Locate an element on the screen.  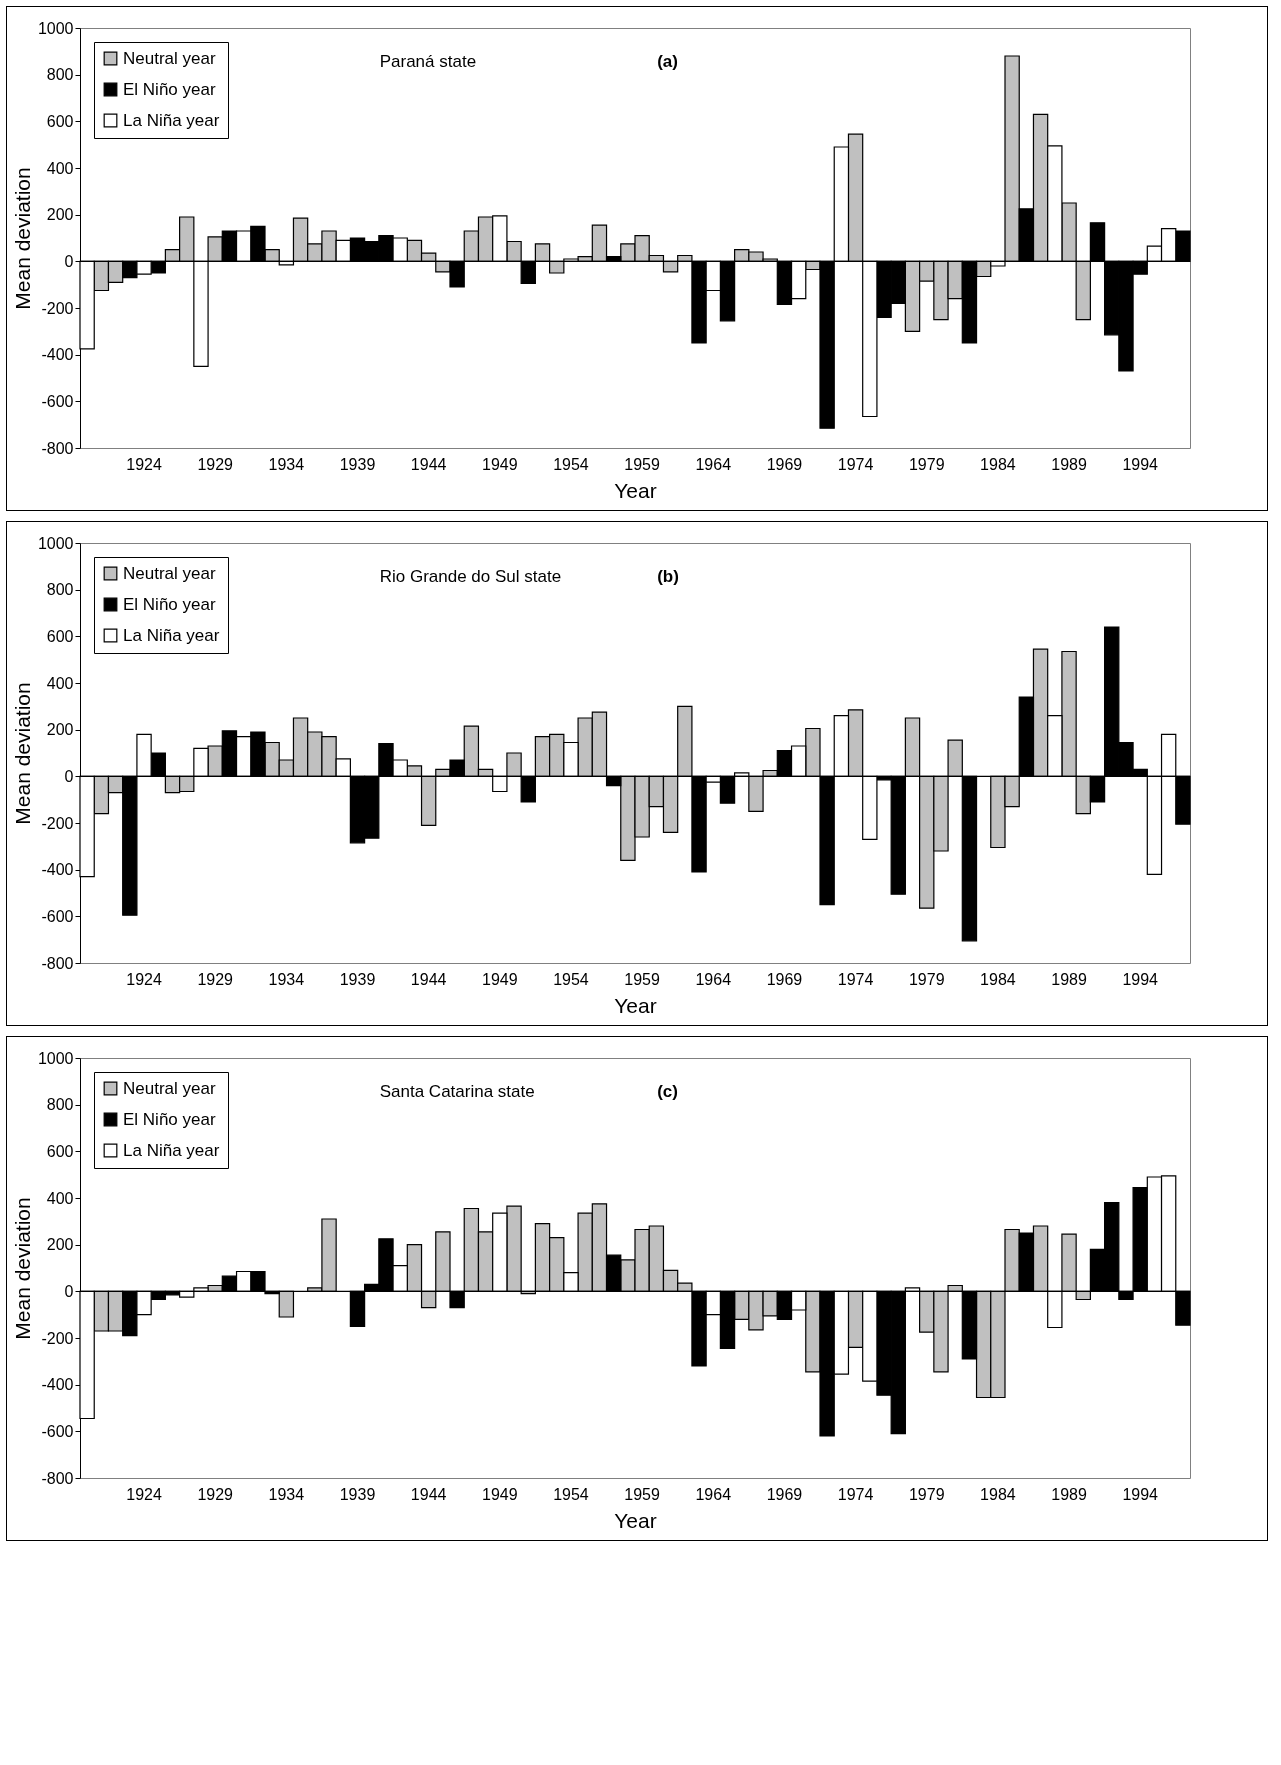
annotation: (c) is located at coordinates (667, 1091).